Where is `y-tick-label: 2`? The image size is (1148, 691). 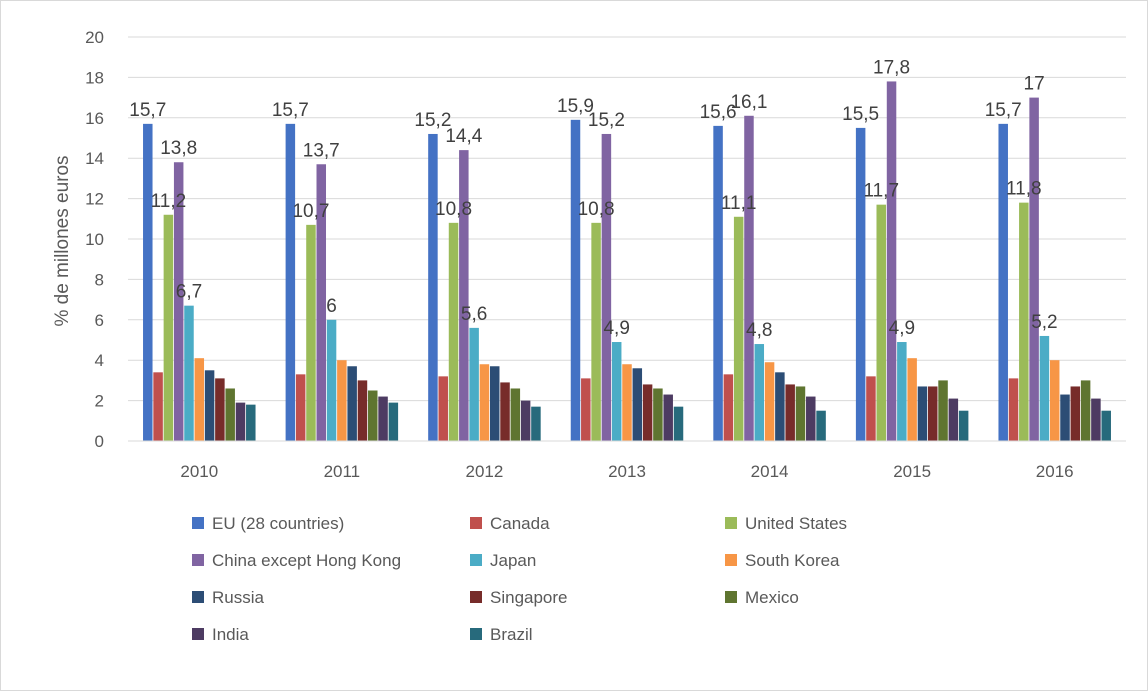 y-tick-label: 2 is located at coordinates (99, 401).